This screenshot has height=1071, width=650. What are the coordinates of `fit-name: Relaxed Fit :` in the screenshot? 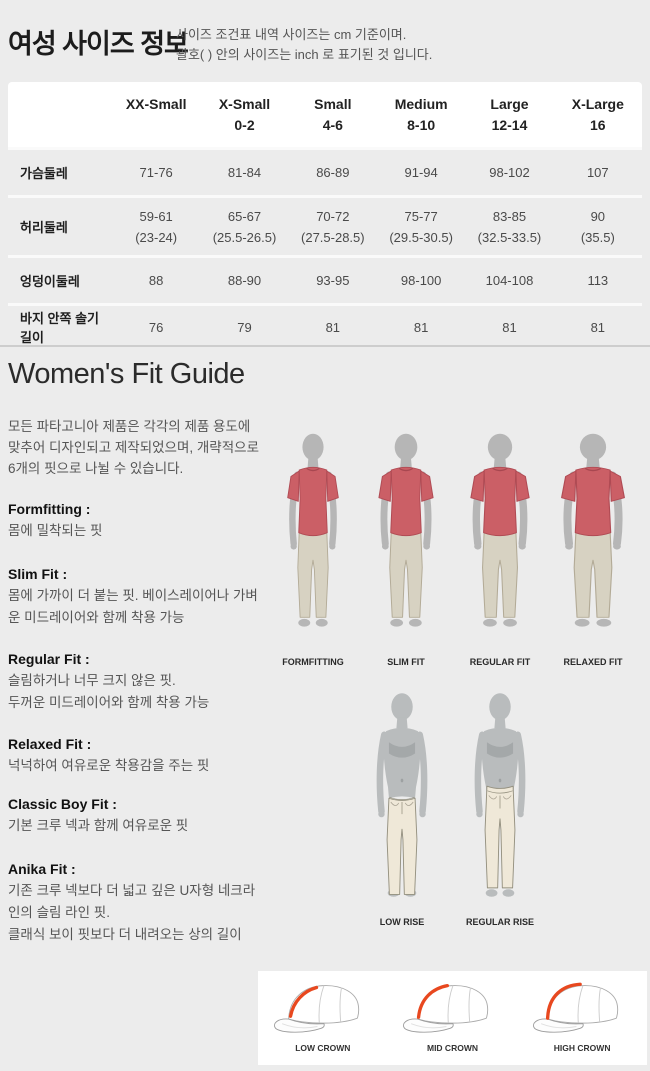 It's located at (50, 744).